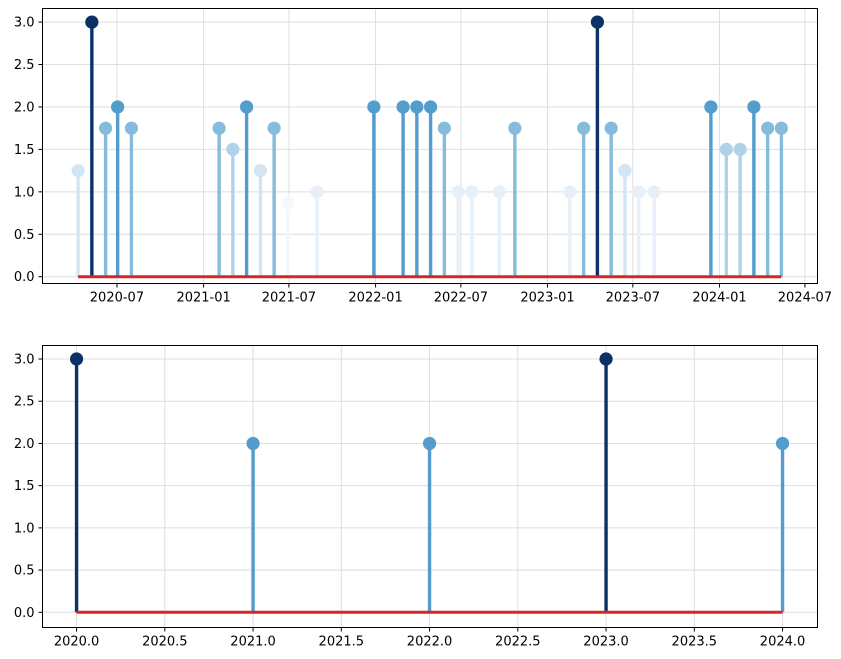 Image resolution: width=841 pixels, height=659 pixels. I want to click on x-tick-label: 2021-01, so click(203, 298).